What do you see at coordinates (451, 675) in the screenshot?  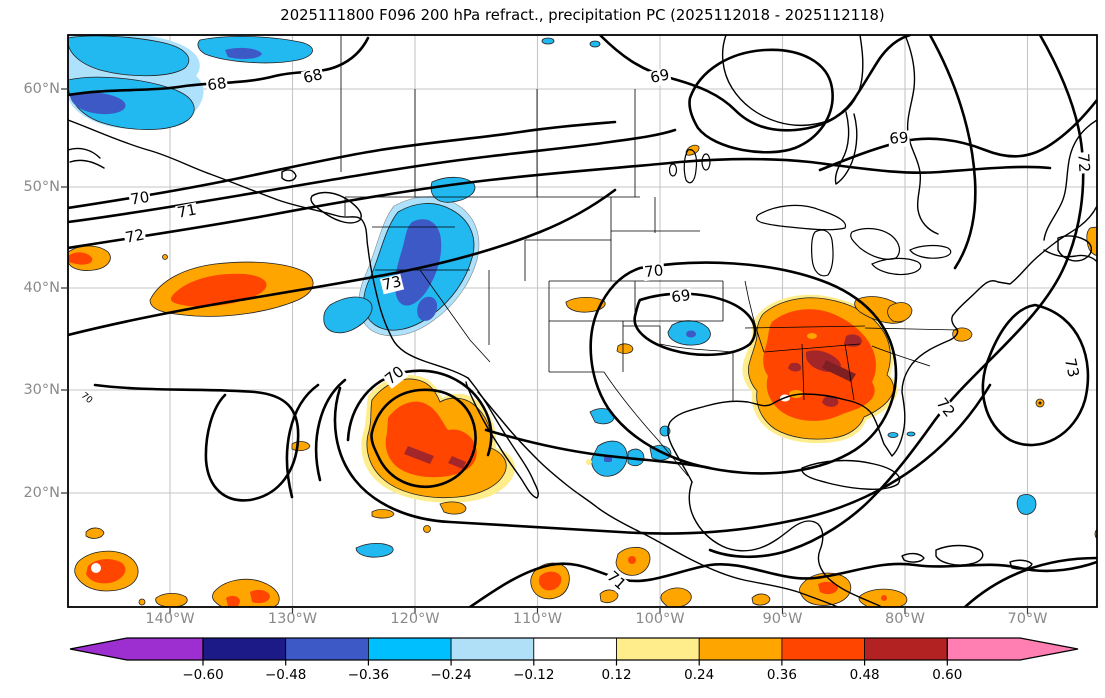 I see `colorbar-tick-label: −0.24` at bounding box center [451, 675].